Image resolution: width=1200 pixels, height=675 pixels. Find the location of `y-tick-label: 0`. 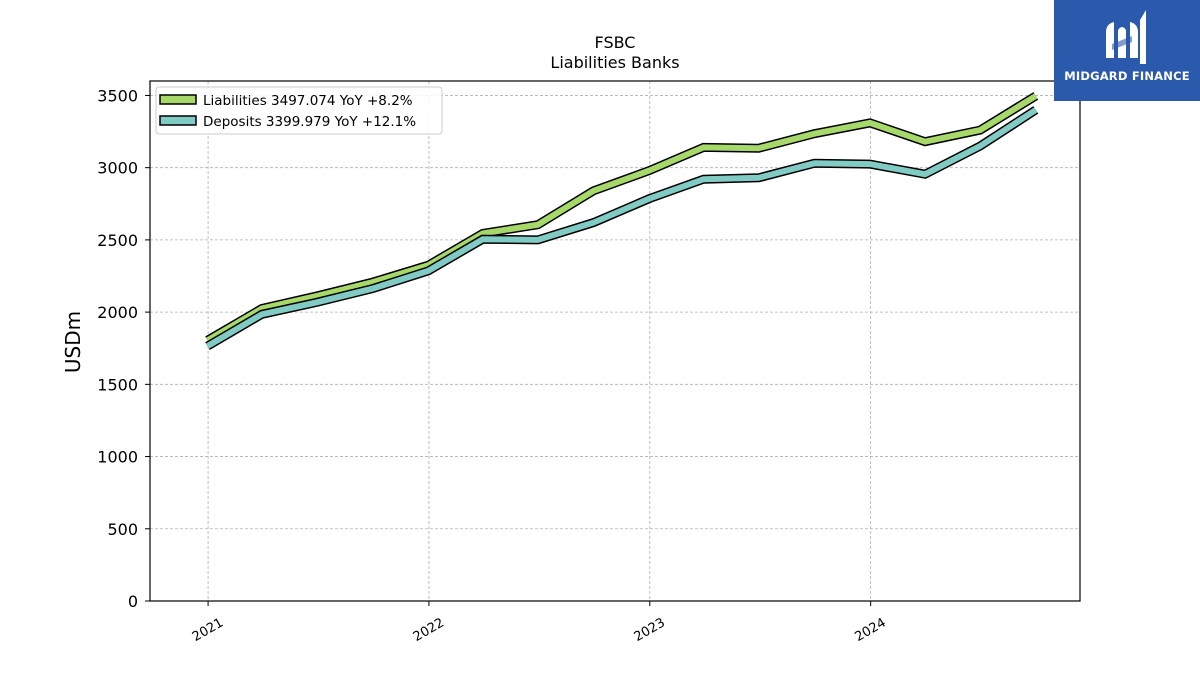

y-tick-label: 0 is located at coordinates (133, 601).